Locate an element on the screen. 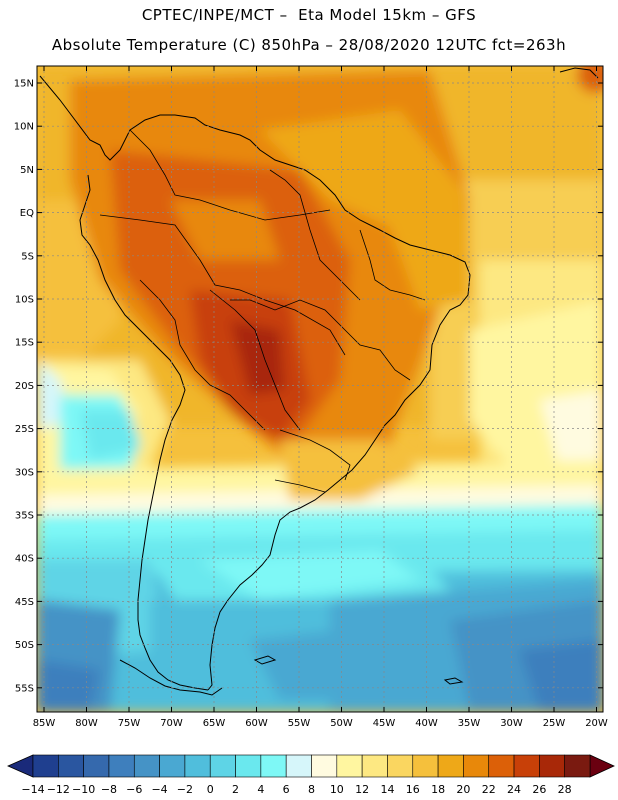 Image resolution: width=618 pixels, height=800 pixels. colorbar-label: 26 is located at coordinates (539, 789).